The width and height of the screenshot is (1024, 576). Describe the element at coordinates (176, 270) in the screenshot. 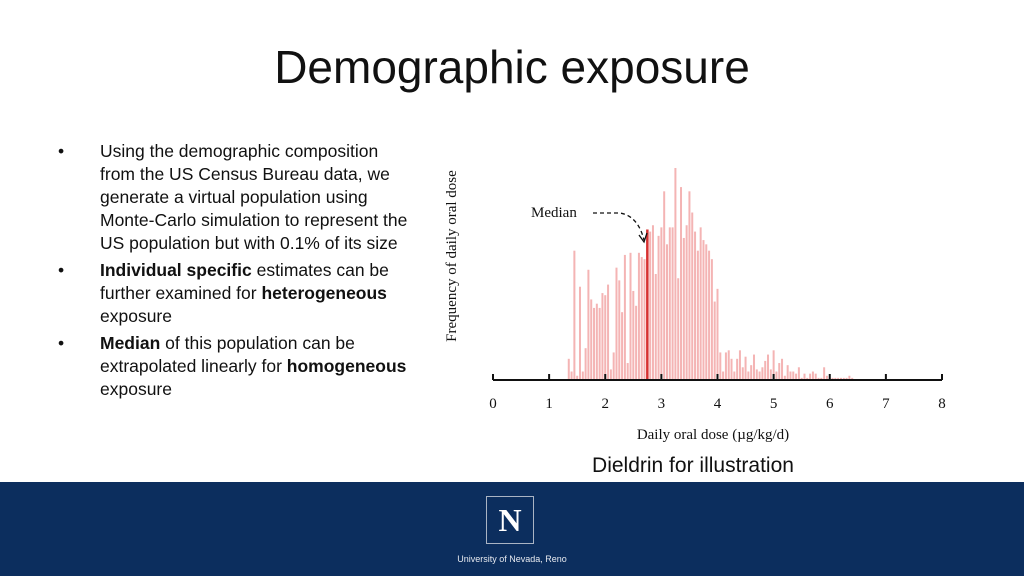

I see `bullet-bold-text: Individual specific` at that location.